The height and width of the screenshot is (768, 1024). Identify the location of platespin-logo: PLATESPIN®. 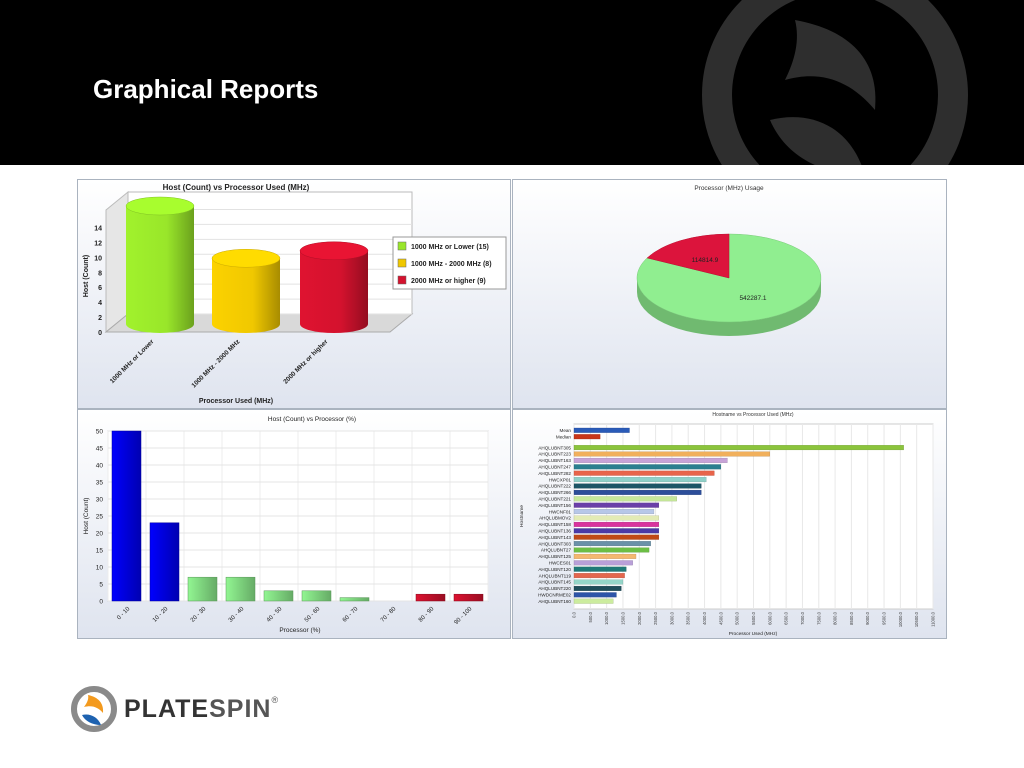
(190, 709).